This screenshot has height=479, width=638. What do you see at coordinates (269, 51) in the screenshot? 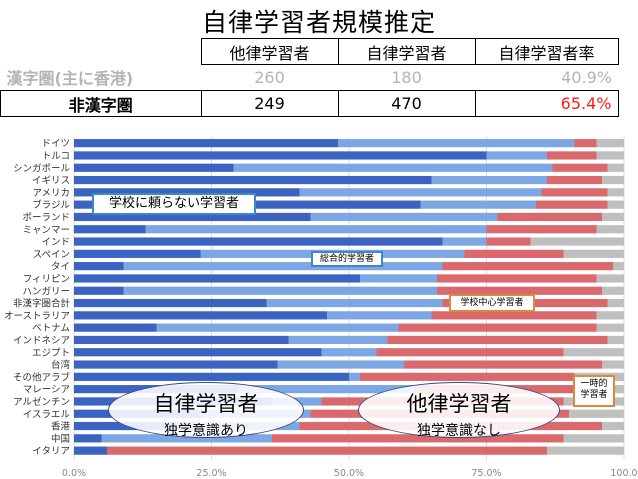
I see `header-heteronomous: 他律学習者` at bounding box center [269, 51].